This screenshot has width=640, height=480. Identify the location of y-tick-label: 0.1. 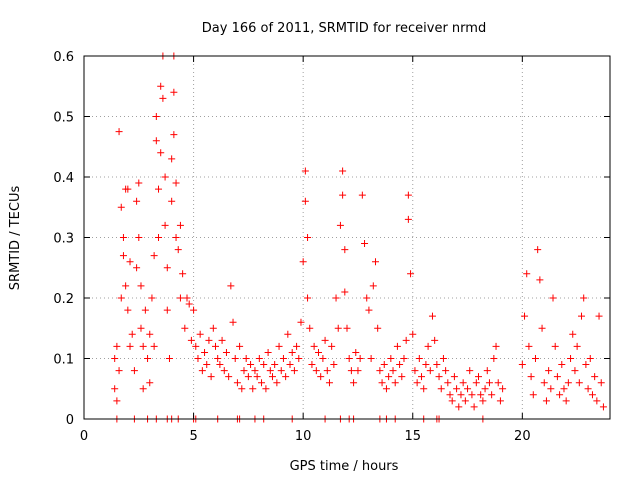
(63, 360).